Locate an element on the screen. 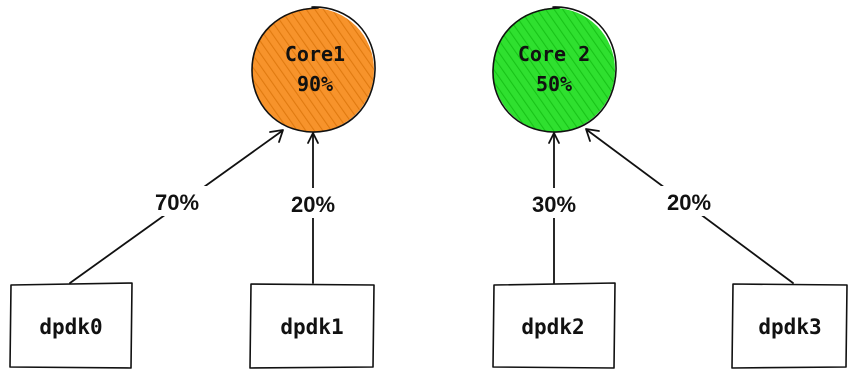 The image size is (850, 373). port-box-dpdk2: dpdk2 is located at coordinates (554, 325).